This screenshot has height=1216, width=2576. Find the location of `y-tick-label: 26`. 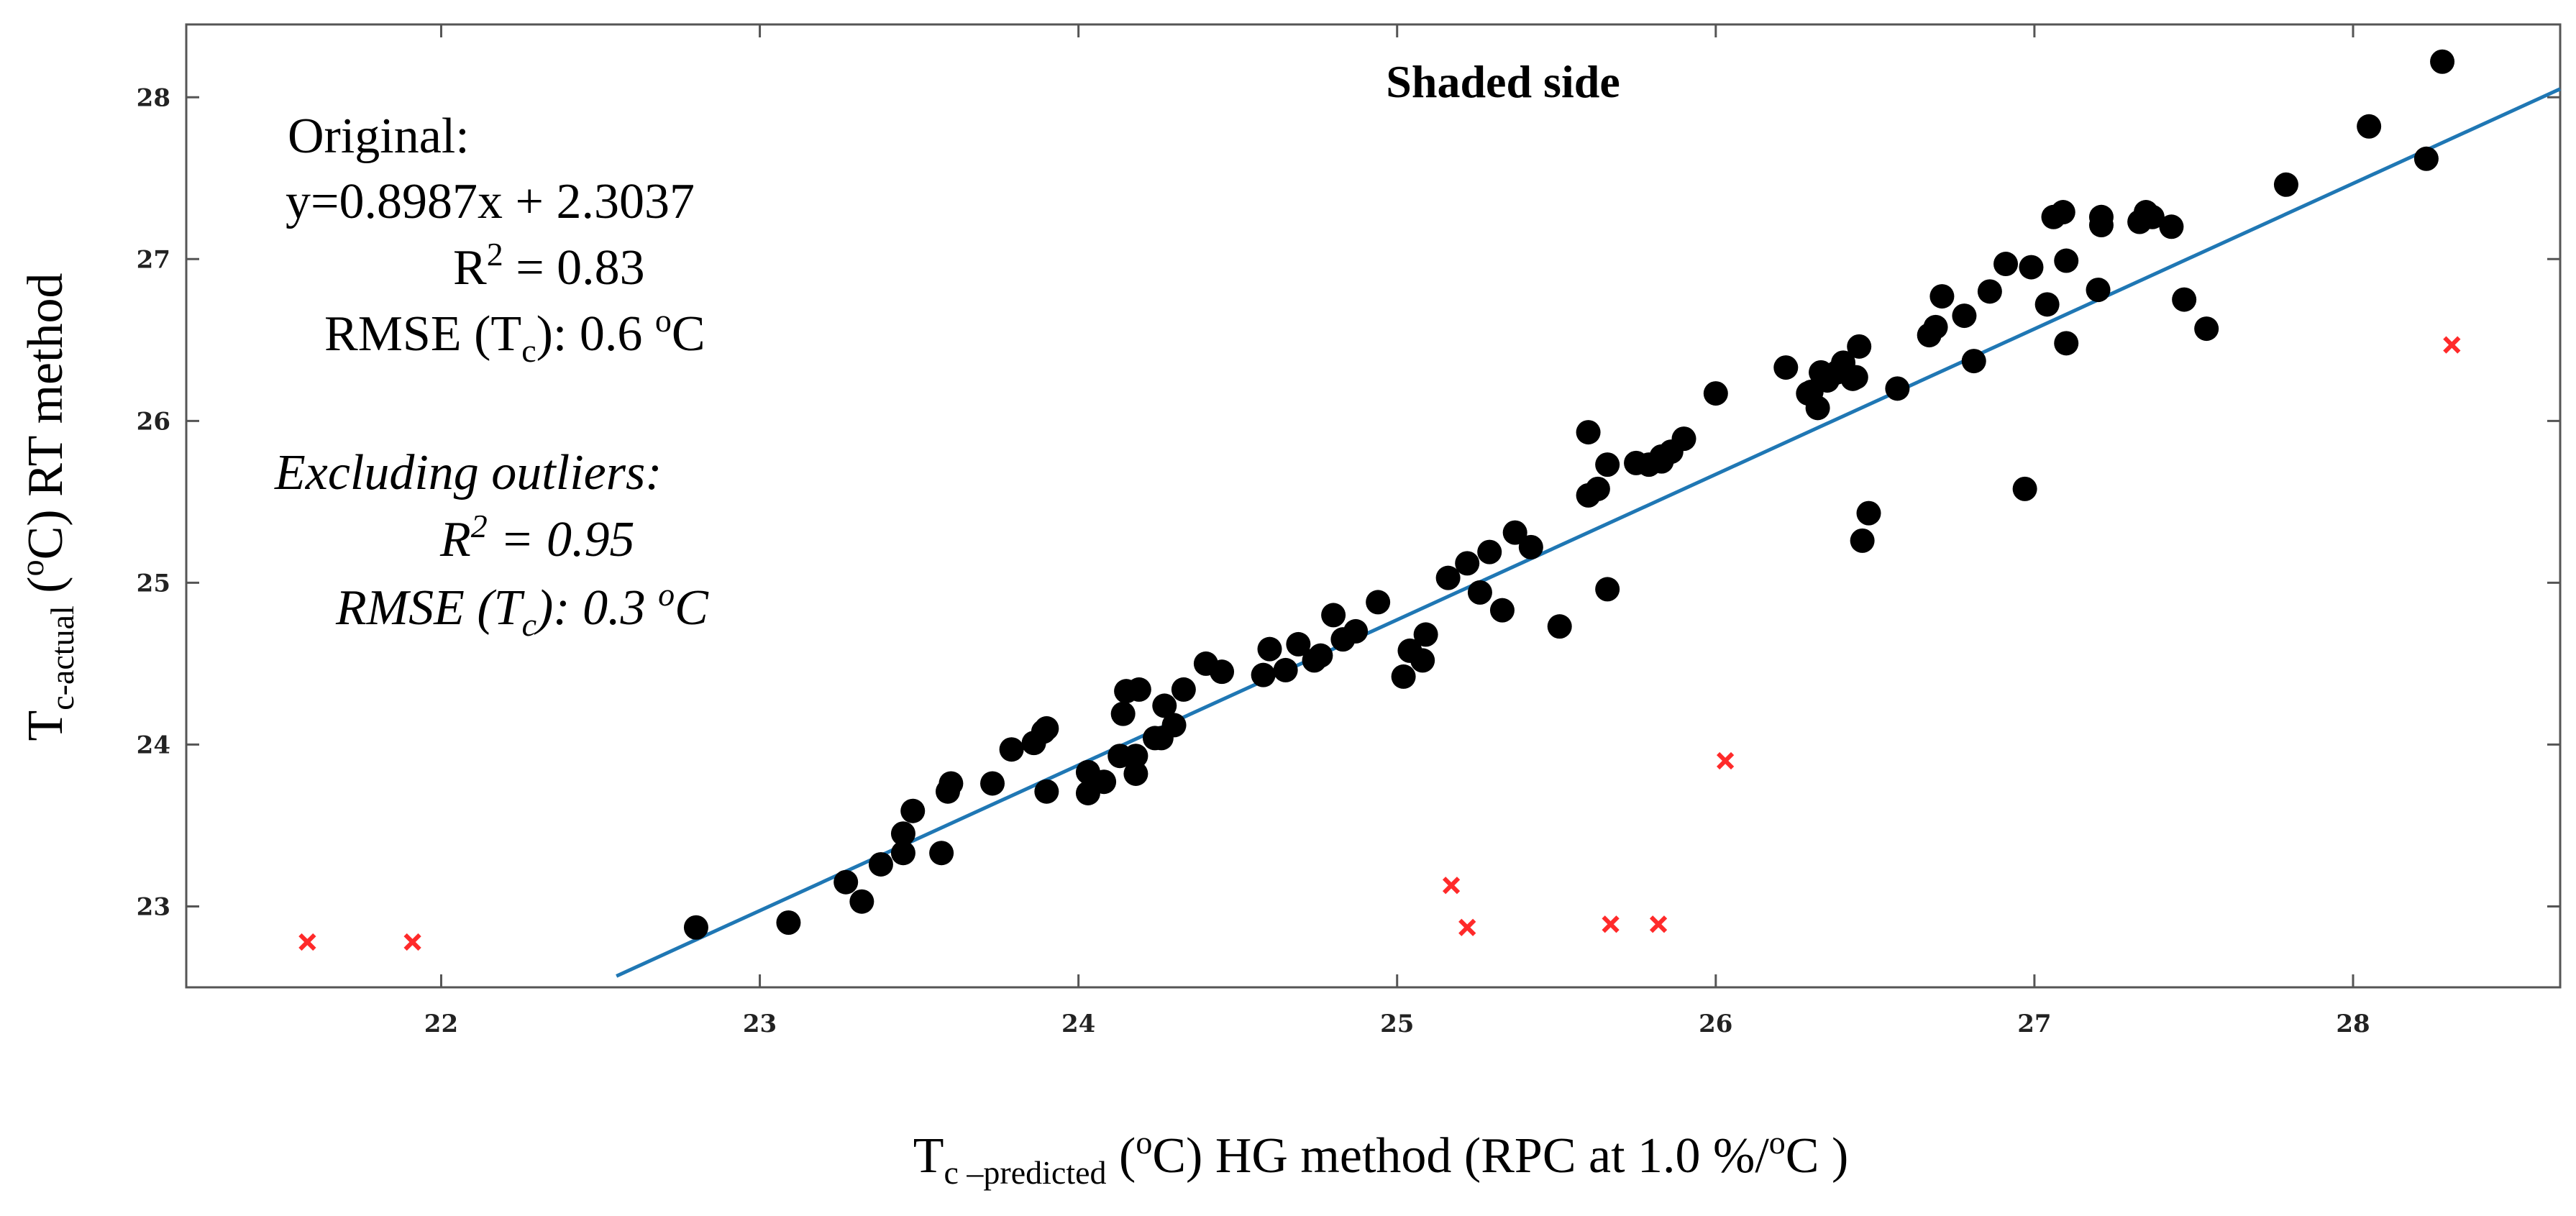

y-tick-label: 26 is located at coordinates (153, 421).